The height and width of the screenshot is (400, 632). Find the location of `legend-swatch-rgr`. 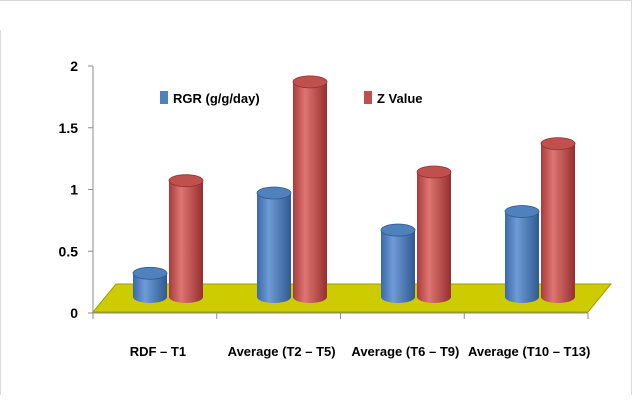

legend-swatch-rgr is located at coordinates (164, 97).